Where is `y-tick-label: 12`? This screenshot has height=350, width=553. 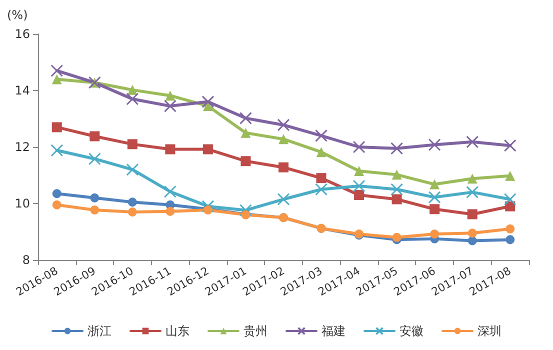 y-tick-label: 12 is located at coordinates (22, 147).